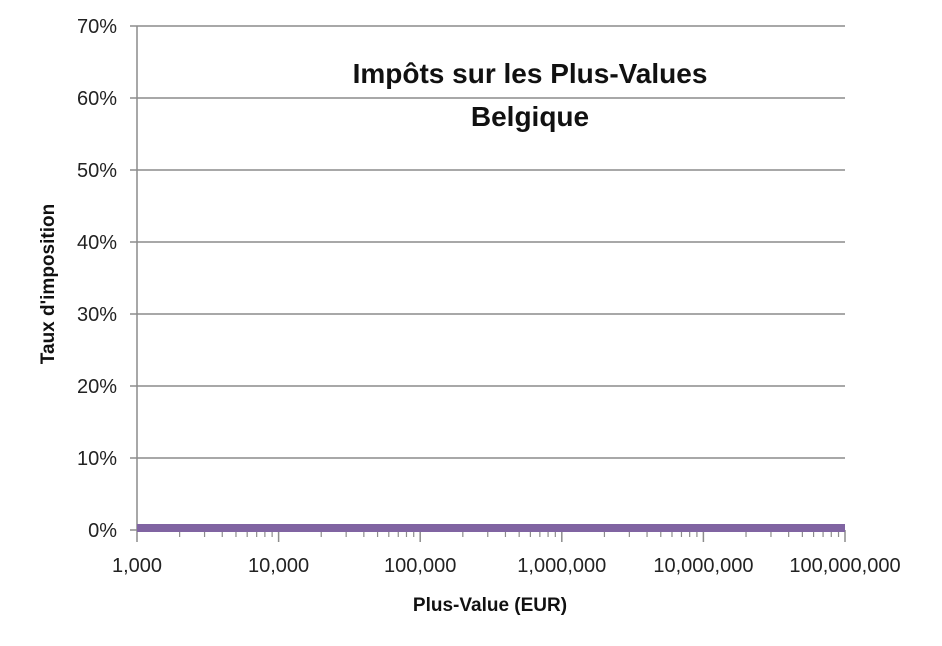 This screenshot has width=942, height=646. Describe the element at coordinates (703, 566) in the screenshot. I see `x-tick-label: 10,000,000` at that location.